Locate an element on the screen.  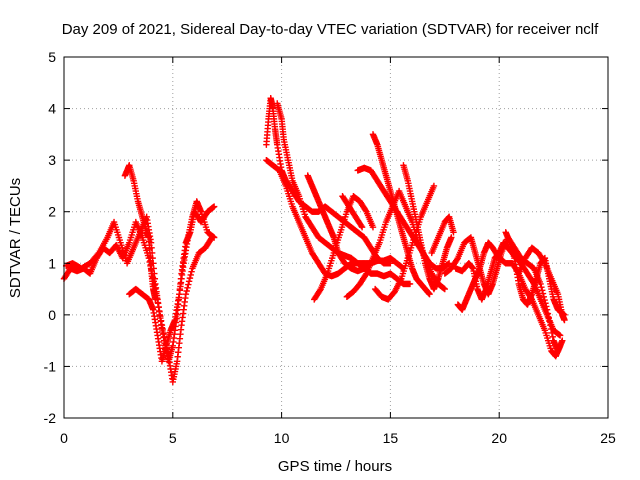
x-tick-label: 15 is located at coordinates (391, 438).